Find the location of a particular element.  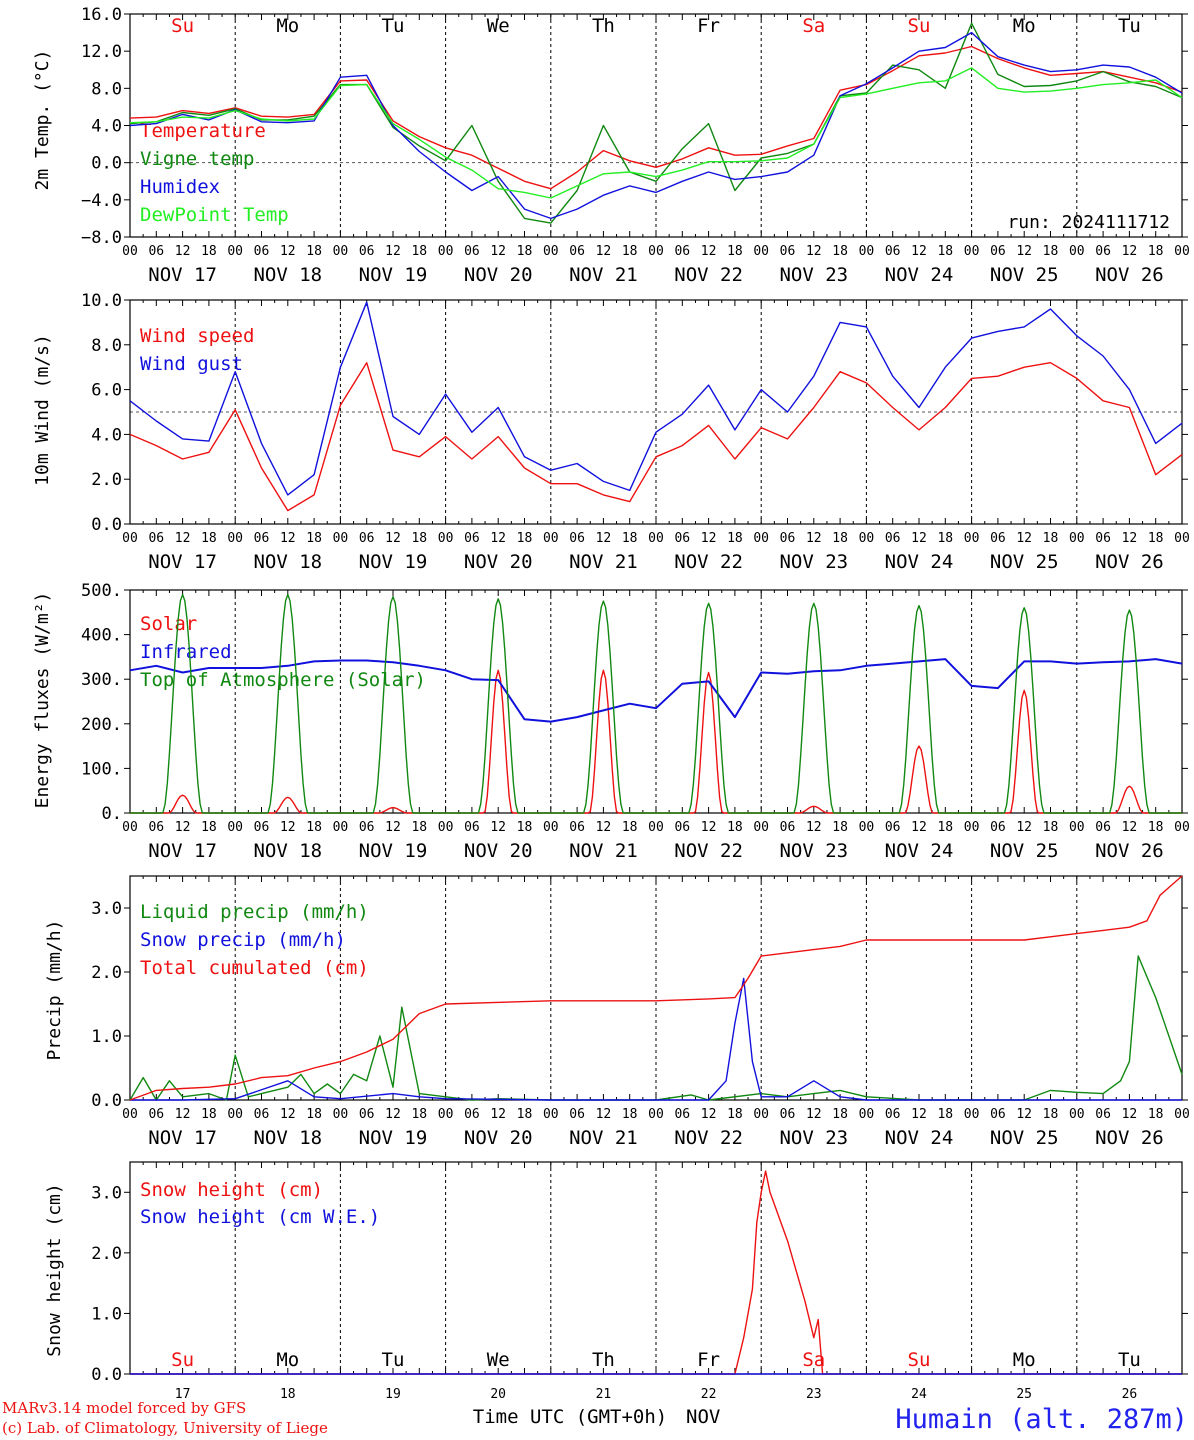

weekday-label: Tu is located at coordinates (393, 26).